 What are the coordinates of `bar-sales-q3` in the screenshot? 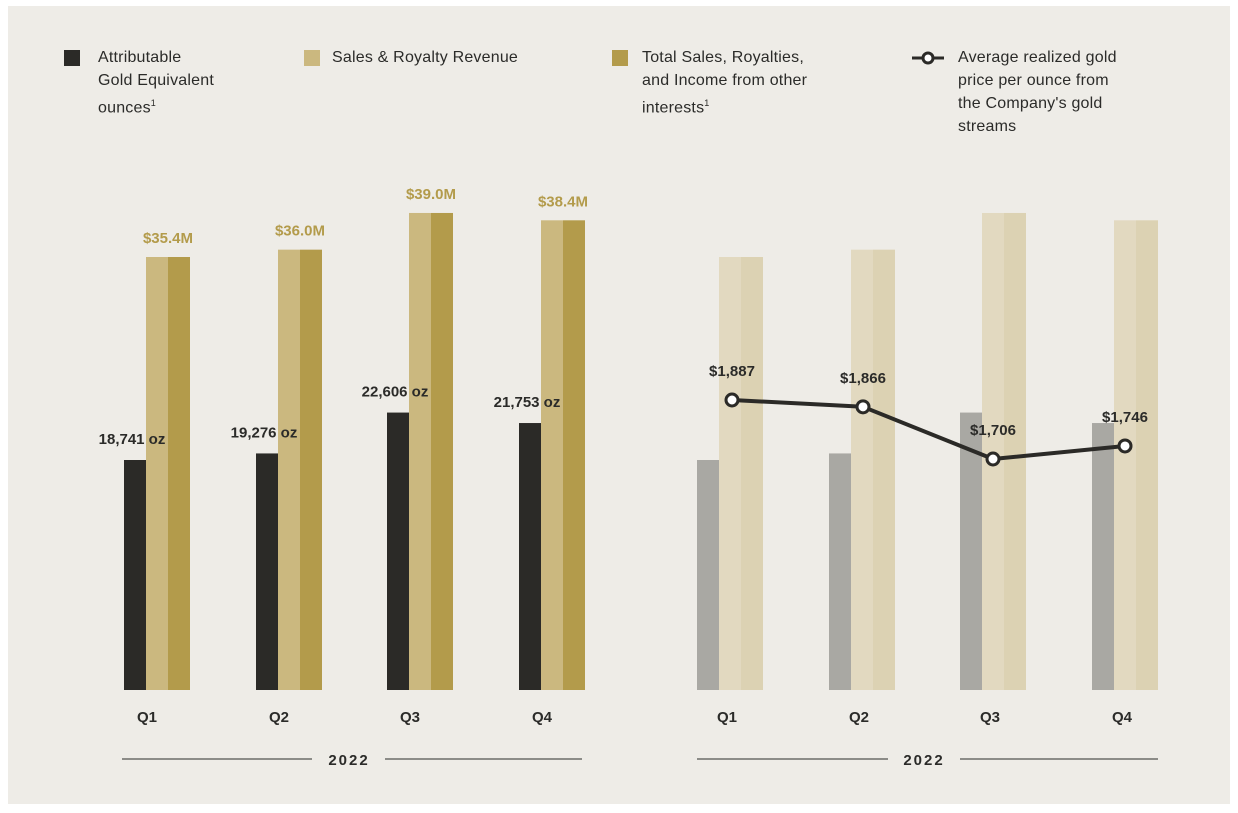 It's located at (420, 451).